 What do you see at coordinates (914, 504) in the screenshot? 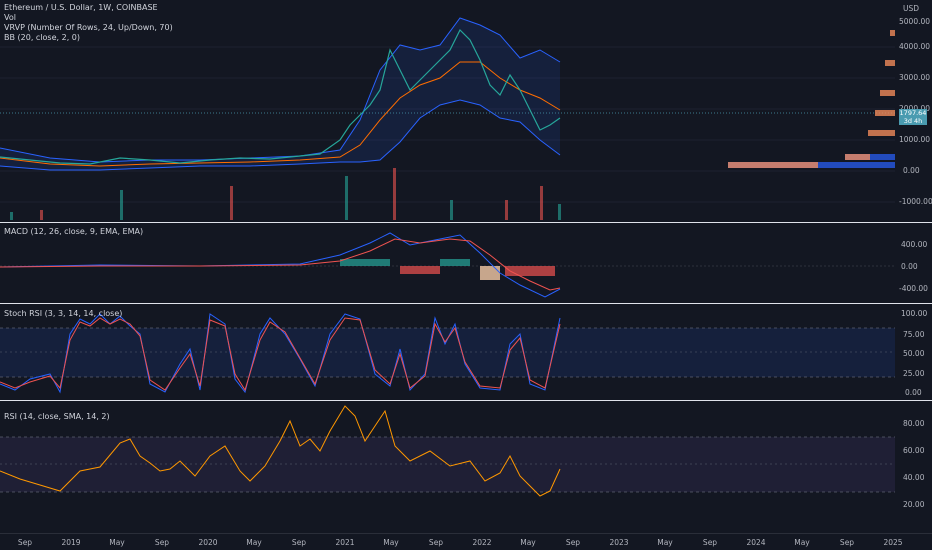
I see `rsi-tick: 20.00` at bounding box center [914, 504].